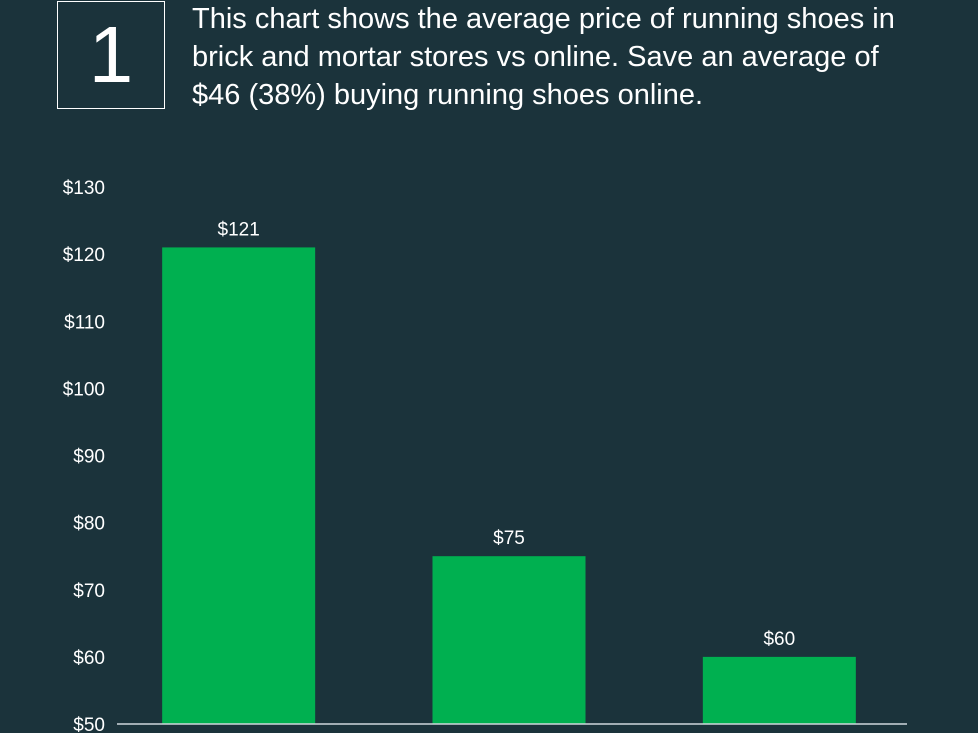  Describe the element at coordinates (509, 538) in the screenshot. I see `bar-data-label: $75` at that location.